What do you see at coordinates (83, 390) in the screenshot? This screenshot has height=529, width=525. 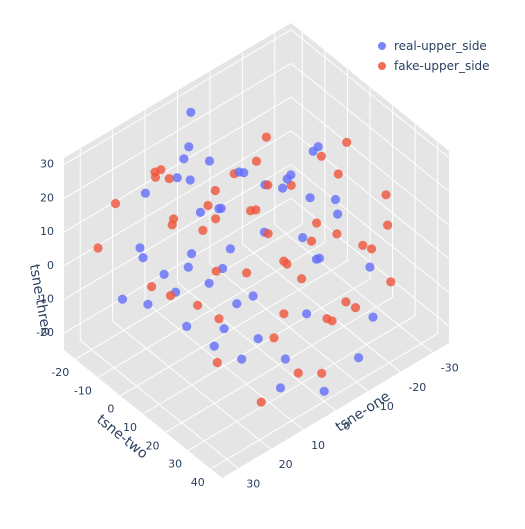 I see `y-tick-label: -10` at bounding box center [83, 390].